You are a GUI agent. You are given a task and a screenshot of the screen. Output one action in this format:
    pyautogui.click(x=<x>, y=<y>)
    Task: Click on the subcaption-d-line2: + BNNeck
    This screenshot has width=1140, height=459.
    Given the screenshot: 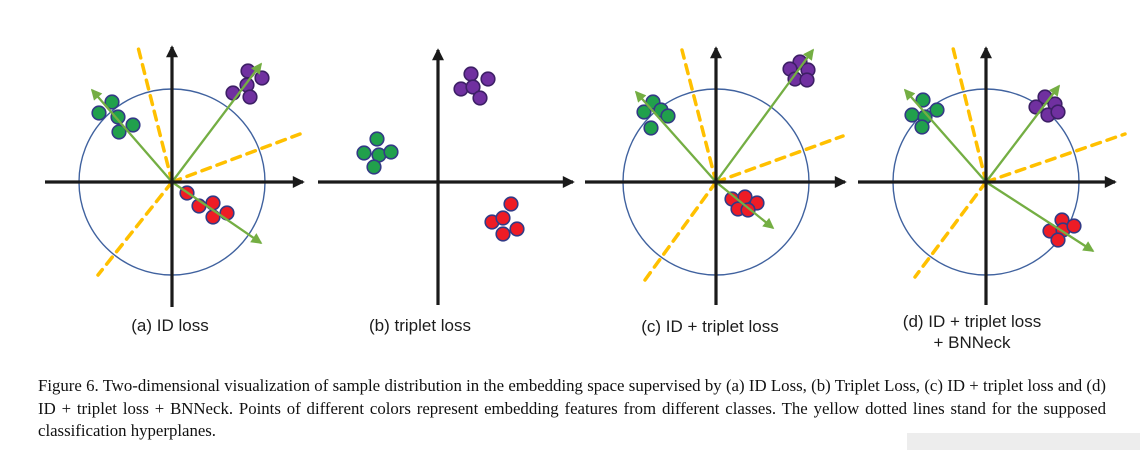 What is the action you would take?
    pyautogui.click(x=972, y=342)
    